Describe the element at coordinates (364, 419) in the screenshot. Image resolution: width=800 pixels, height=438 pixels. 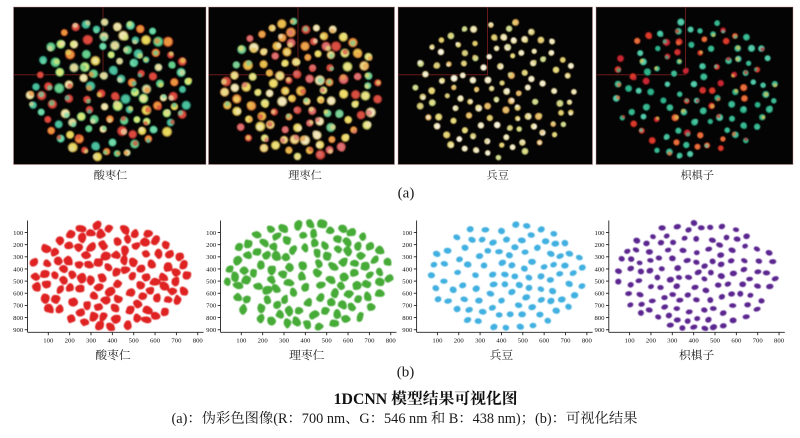
I see `svg-text: G` at that location.